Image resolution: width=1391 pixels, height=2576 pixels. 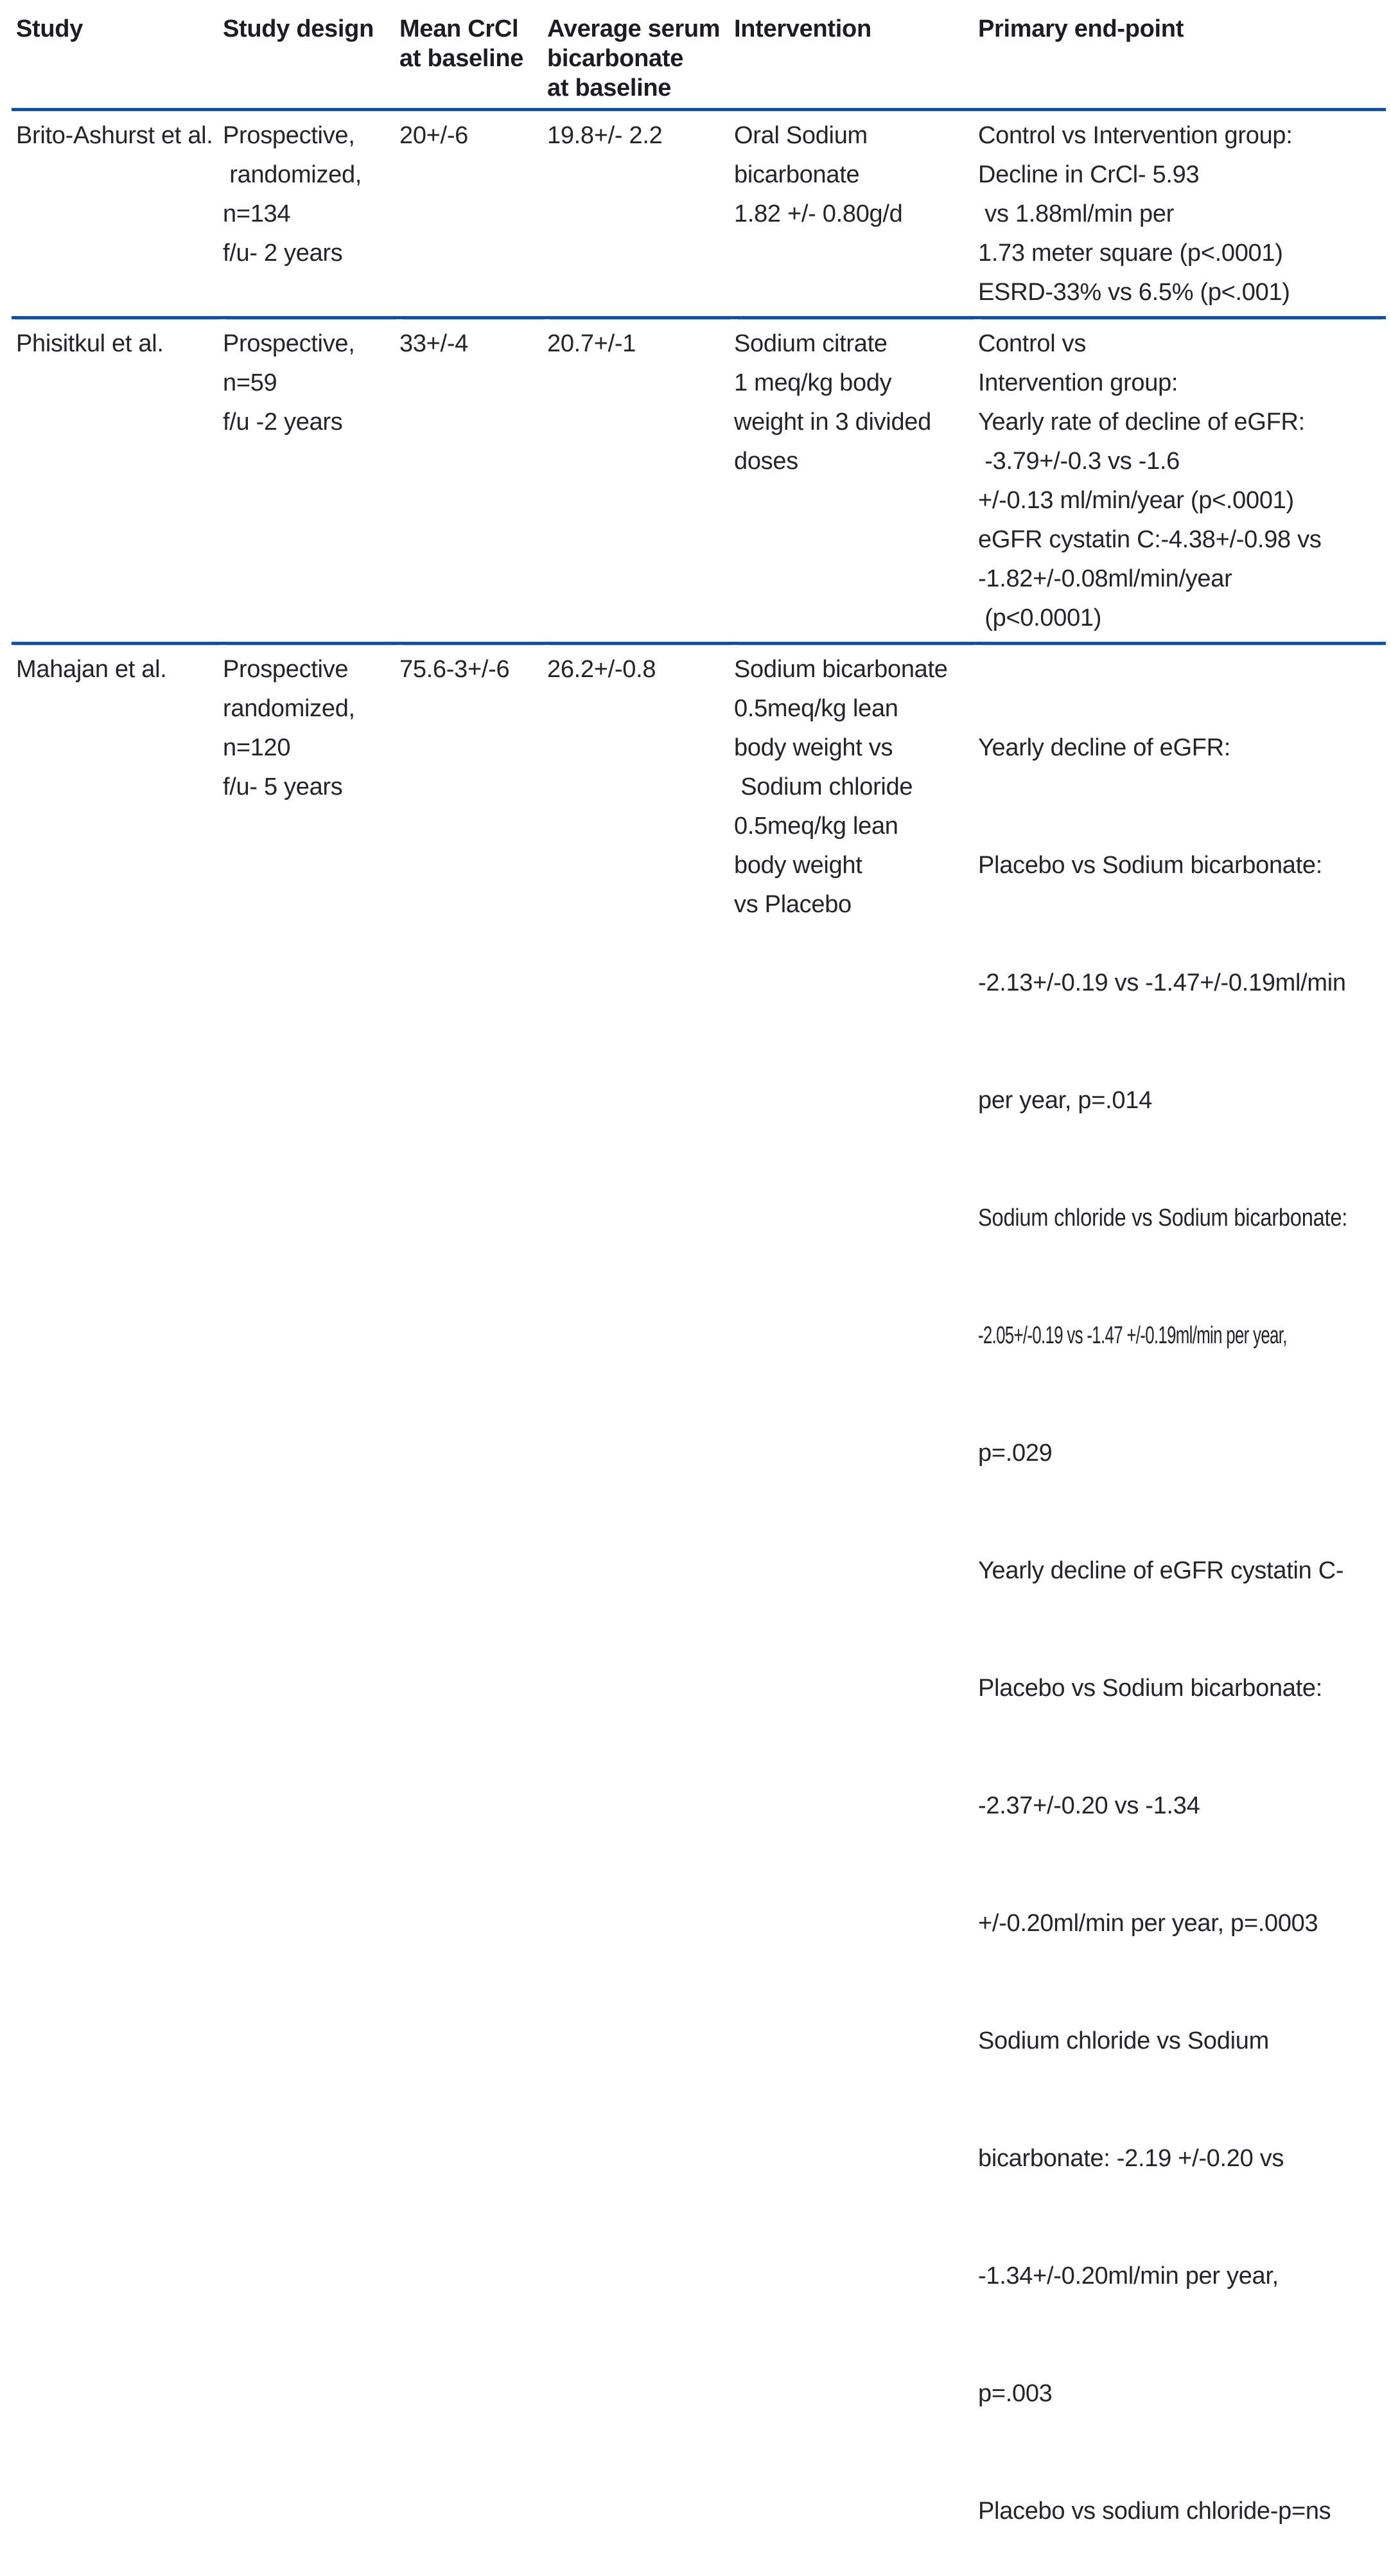 What do you see at coordinates (856, 214) in the screenshot?
I see `cell-intervention: Oral Sodium bicarbonate 1.82 +/- 0.80g/d` at bounding box center [856, 214].